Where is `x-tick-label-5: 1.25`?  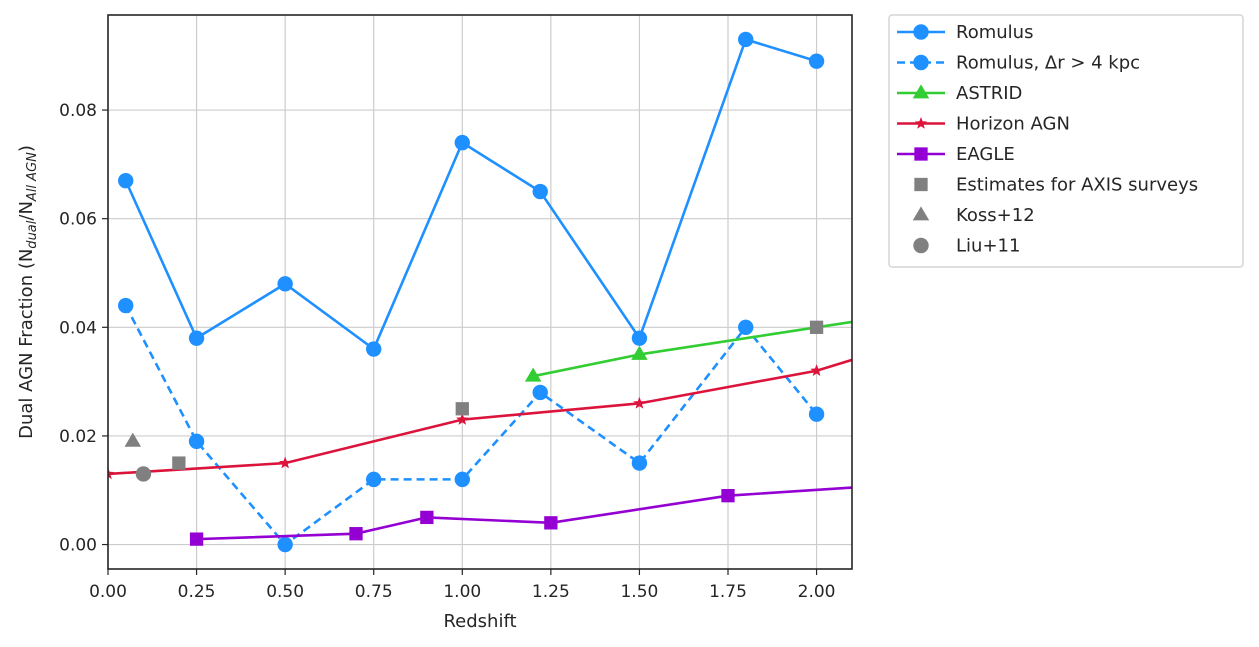 x-tick-label-5: 1.25 is located at coordinates (551, 592).